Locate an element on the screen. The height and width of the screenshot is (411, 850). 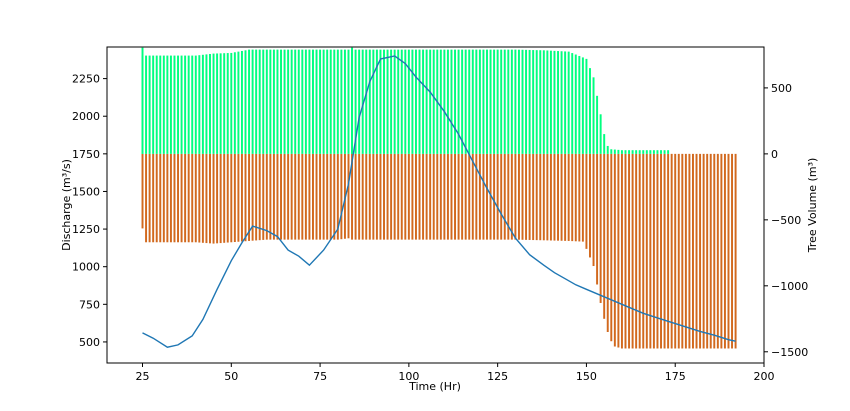
y-axis-left: 500 750 1000 1250 1500 1750 2000 2250 is located at coordinates (89, 211).